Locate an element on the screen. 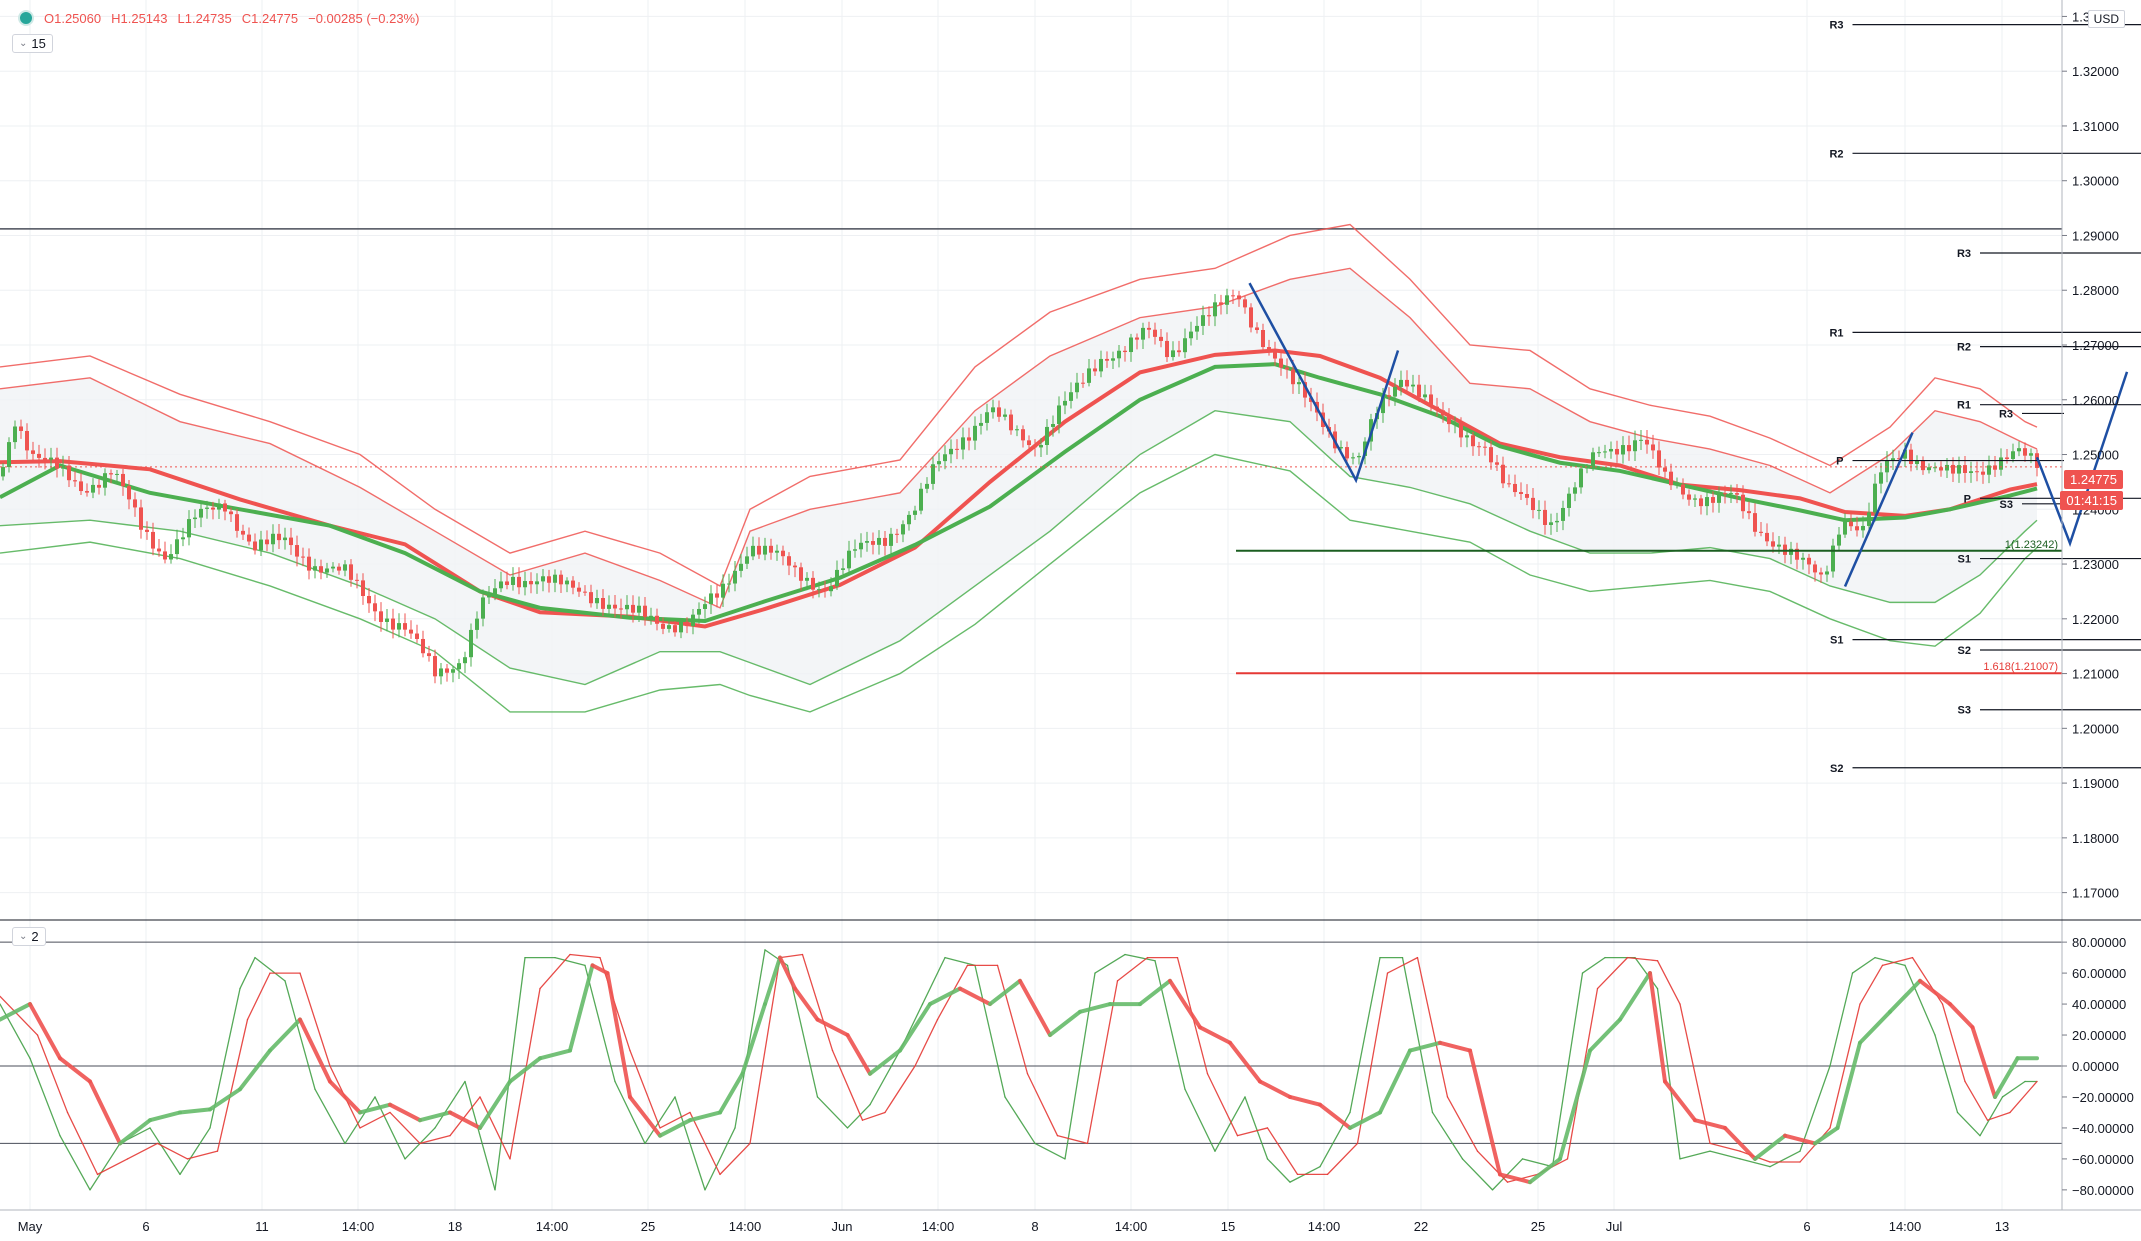 This screenshot has width=2141, height=1241. oscillator-label: 2 is located at coordinates (35, 936).